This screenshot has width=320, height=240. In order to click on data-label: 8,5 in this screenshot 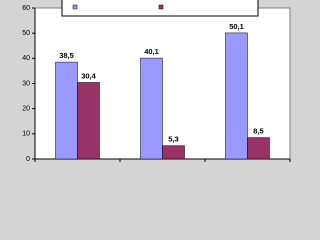, I will do `click(258, 131)`.